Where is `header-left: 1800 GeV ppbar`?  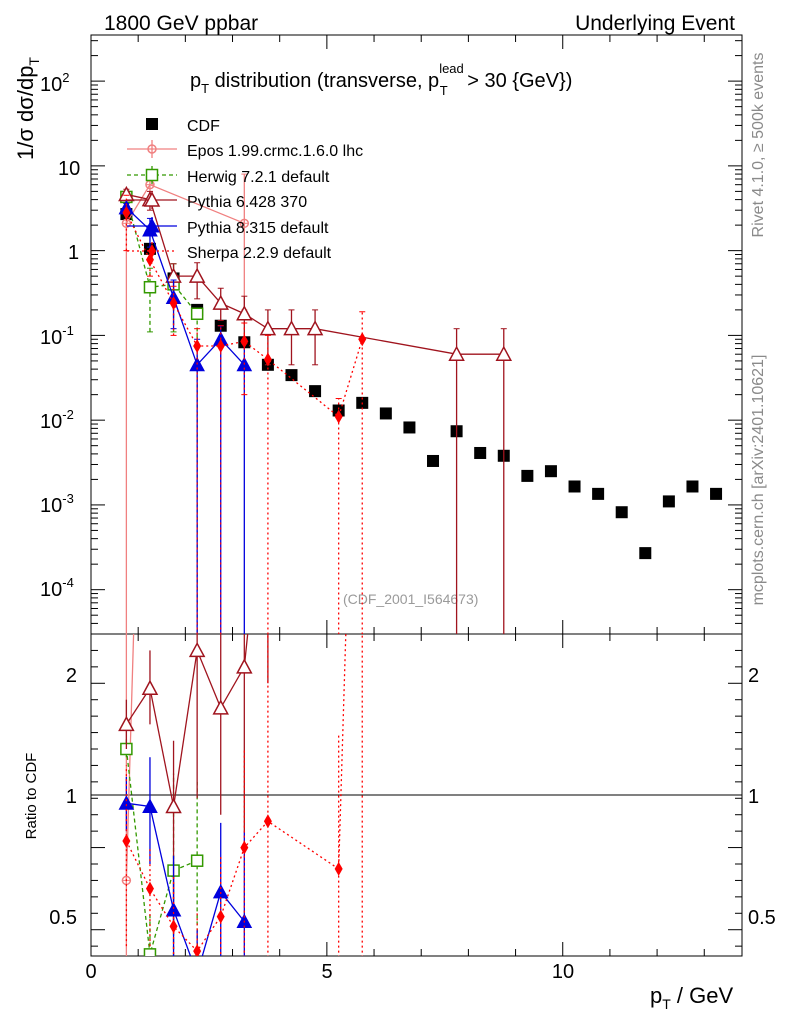 header-left: 1800 GeV ppbar is located at coordinates (181, 23).